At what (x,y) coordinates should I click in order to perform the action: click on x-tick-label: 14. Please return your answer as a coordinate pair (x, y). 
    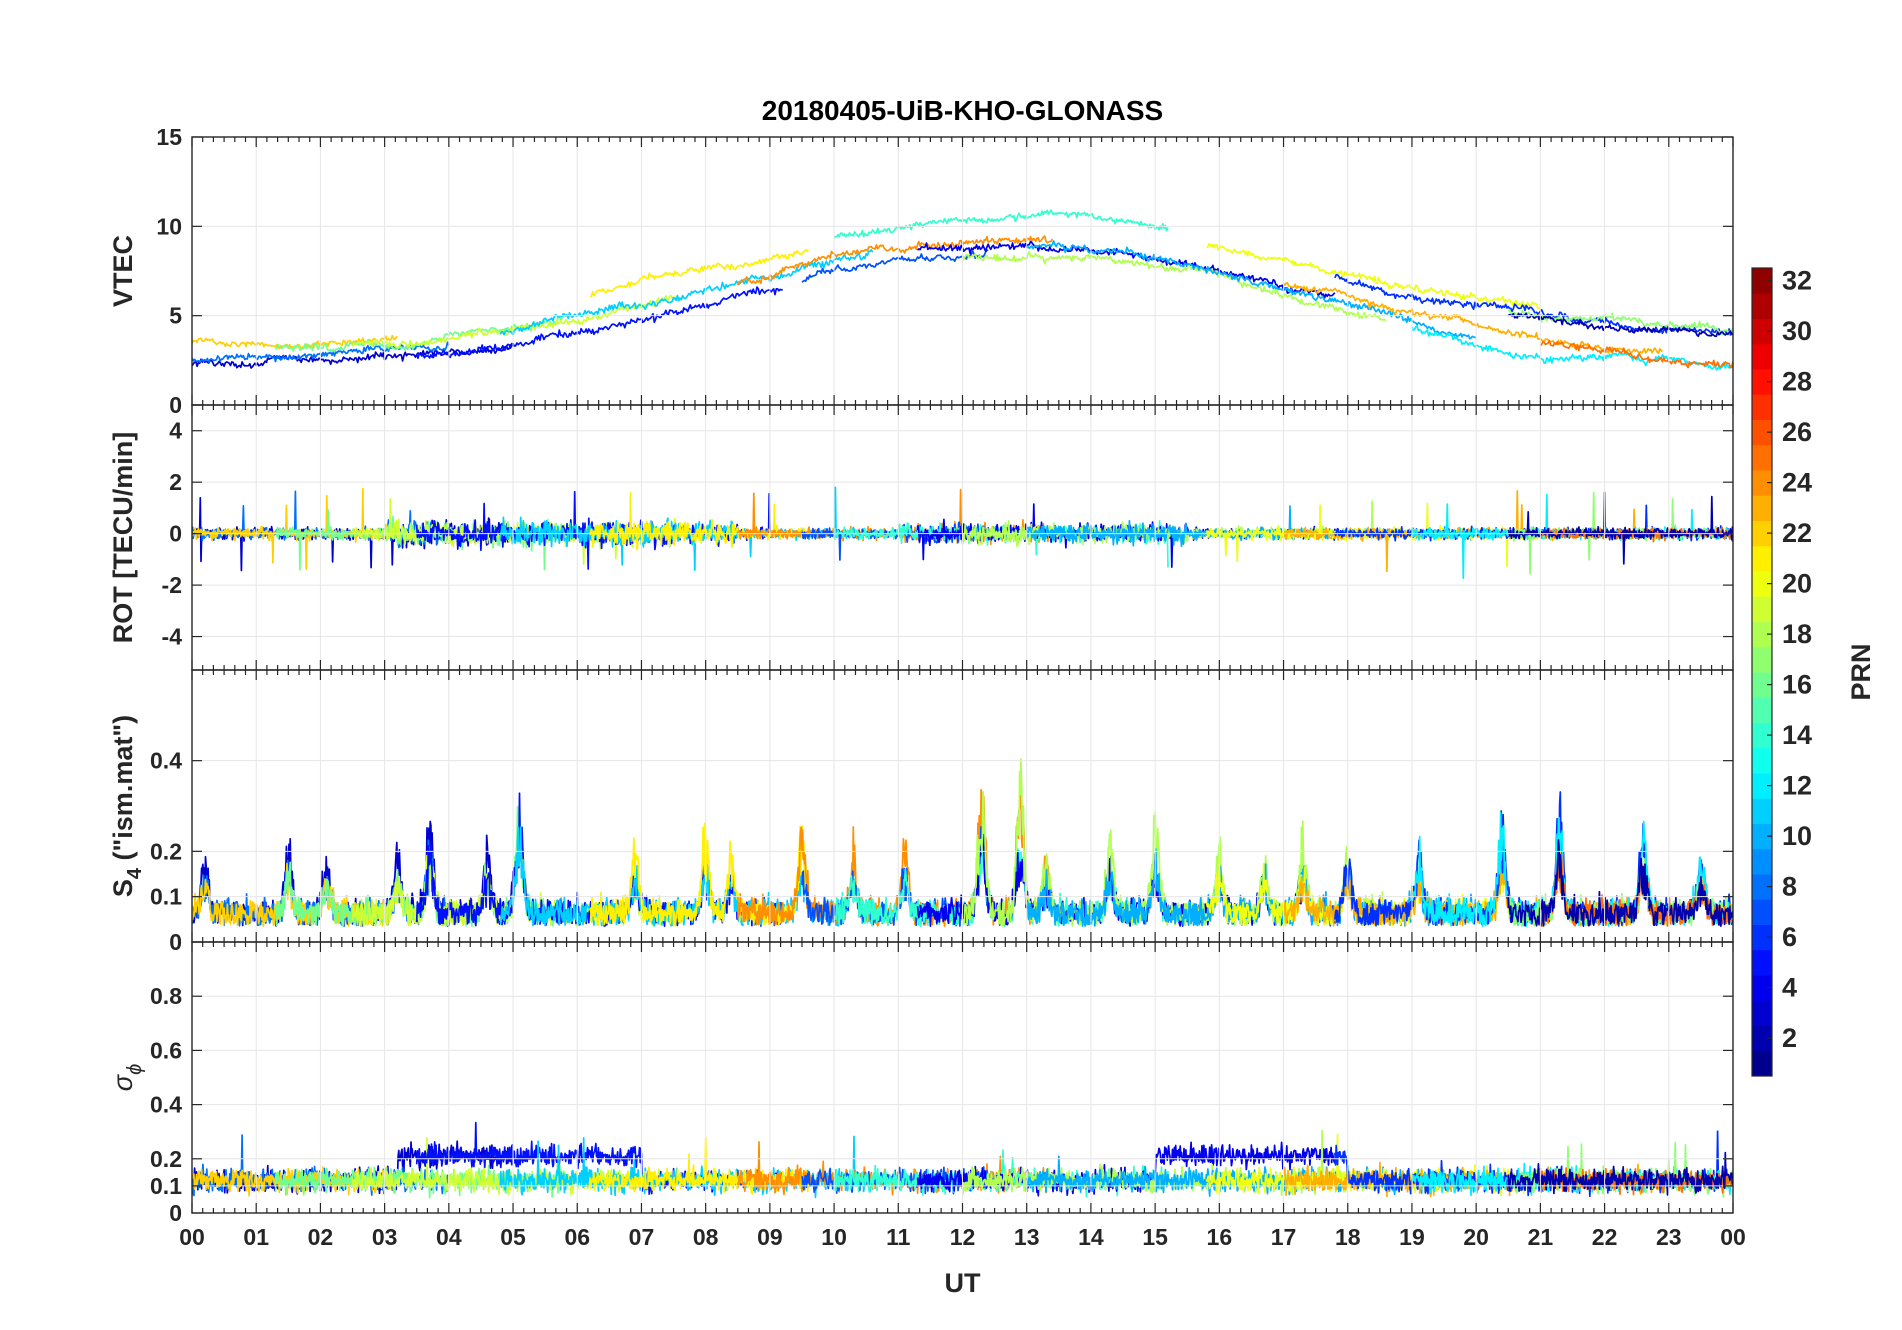
    Looking at the image, I should click on (1091, 1237).